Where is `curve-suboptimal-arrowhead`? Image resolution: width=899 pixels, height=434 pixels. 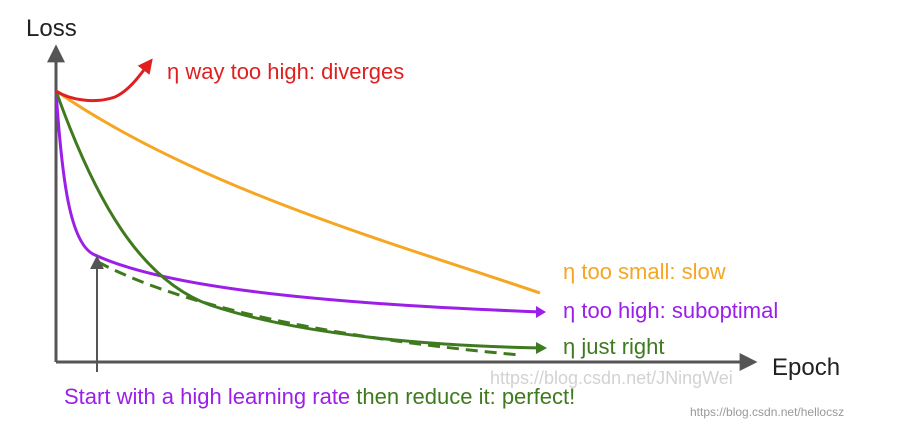
curve-suboptimal-arrowhead is located at coordinates (541, 312).